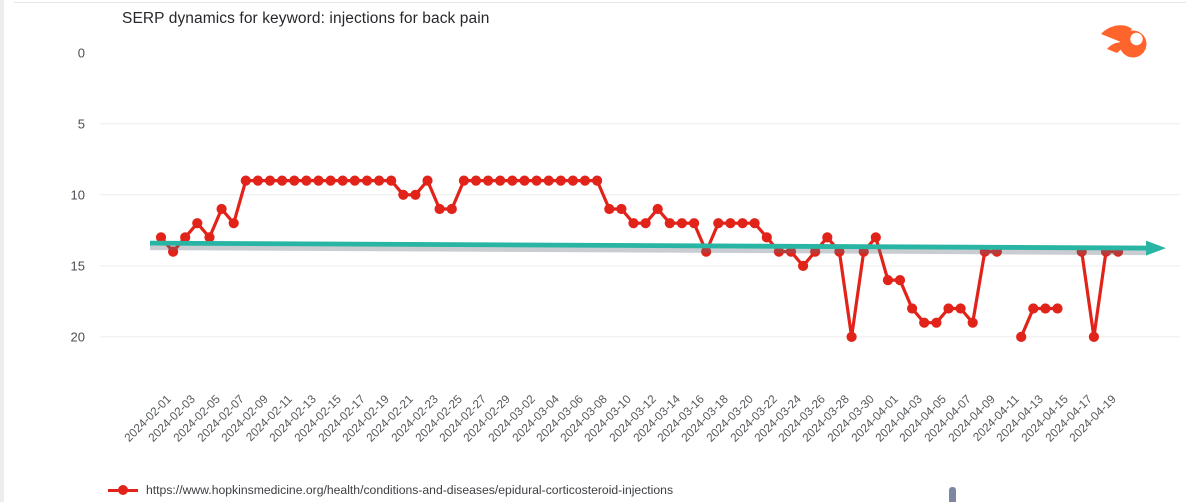 The width and height of the screenshot is (1186, 502). I want to click on trend-arrowhead-icon, so click(1156, 248).